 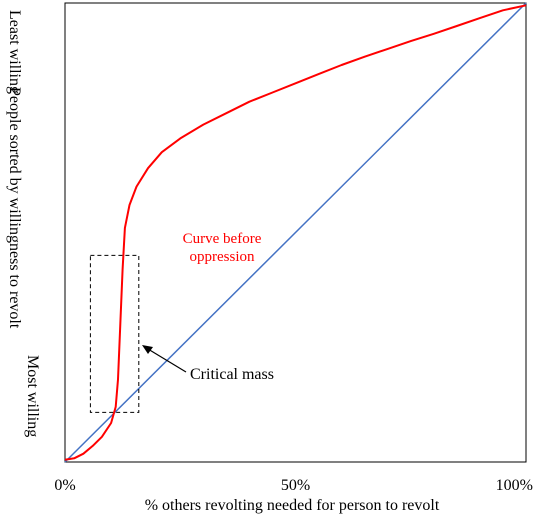 I want to click on y-label-least-willing: Least willing, so click(x=14, y=52).